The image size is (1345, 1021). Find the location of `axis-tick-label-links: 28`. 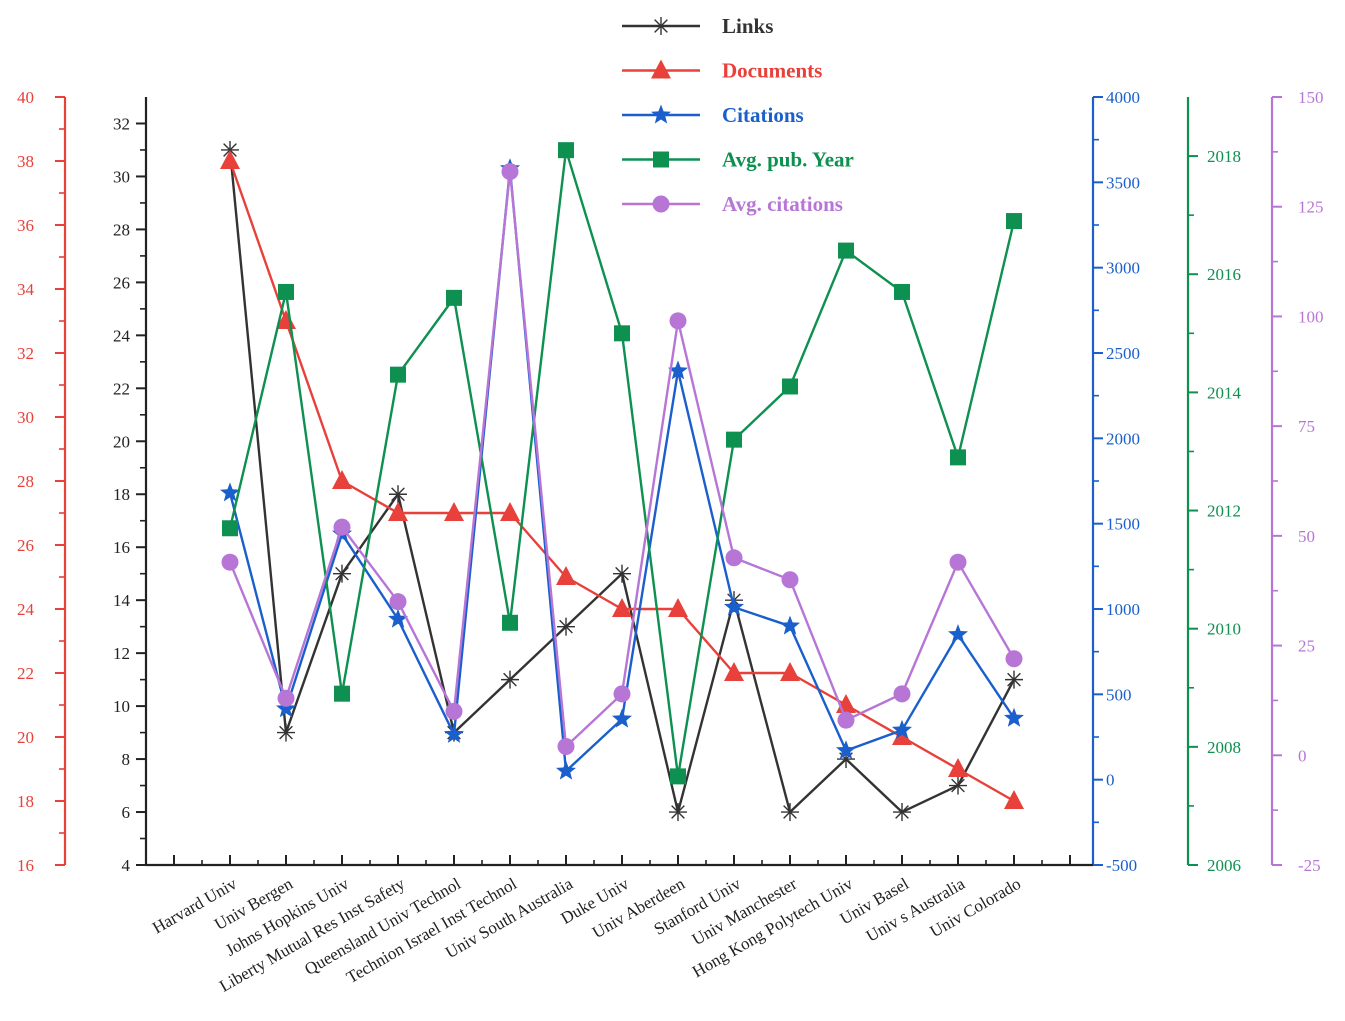

axis-tick-label-links: 28 is located at coordinates (121, 229).